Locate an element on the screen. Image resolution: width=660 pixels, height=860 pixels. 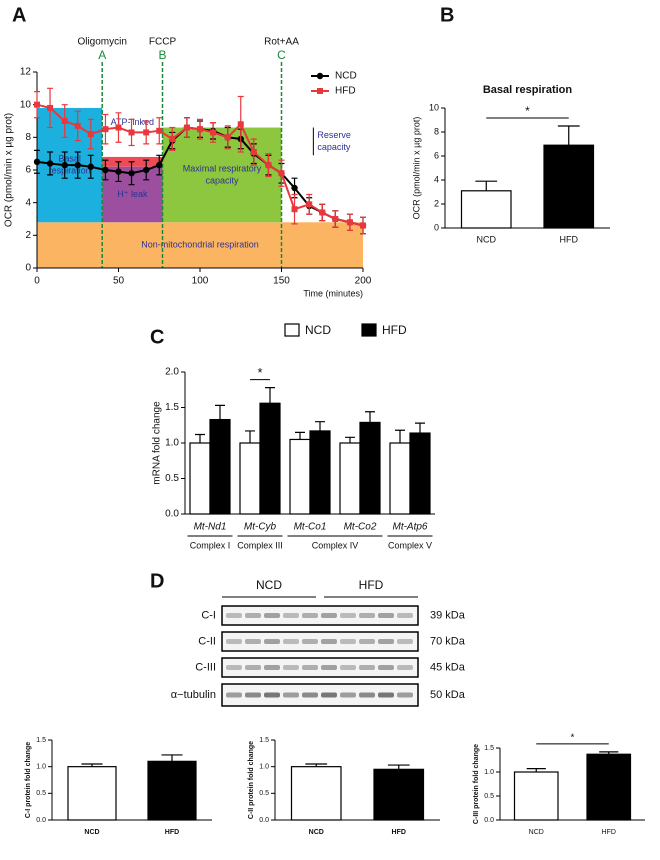
panel-label: C is located at coordinates (157, 337).